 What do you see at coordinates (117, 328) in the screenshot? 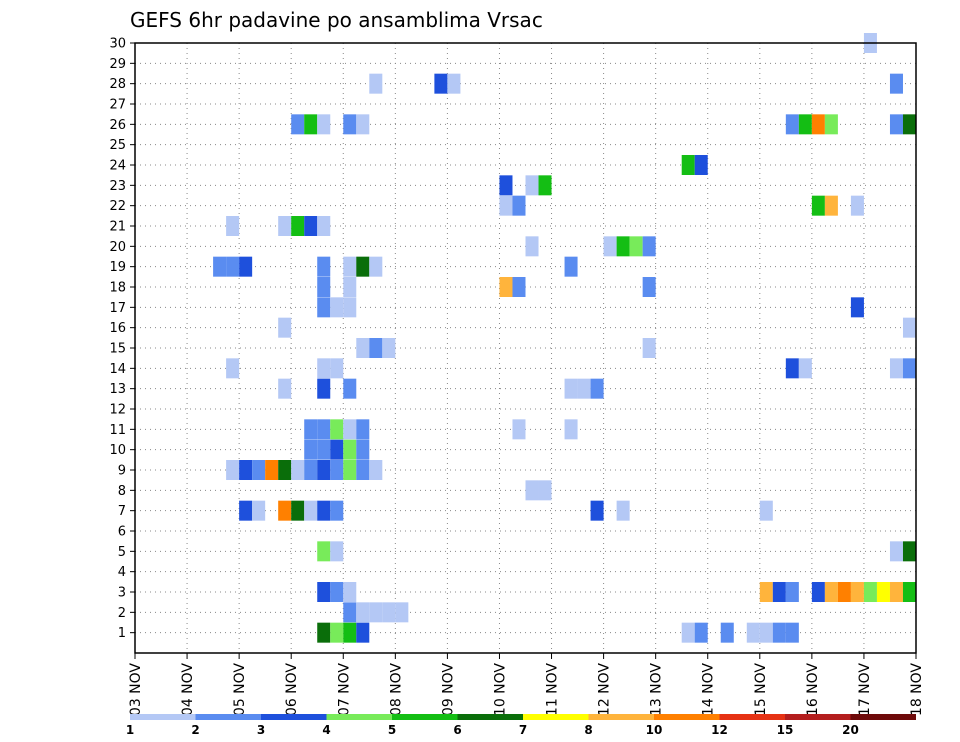
I see `y-tick-label: 16` at bounding box center [117, 328].